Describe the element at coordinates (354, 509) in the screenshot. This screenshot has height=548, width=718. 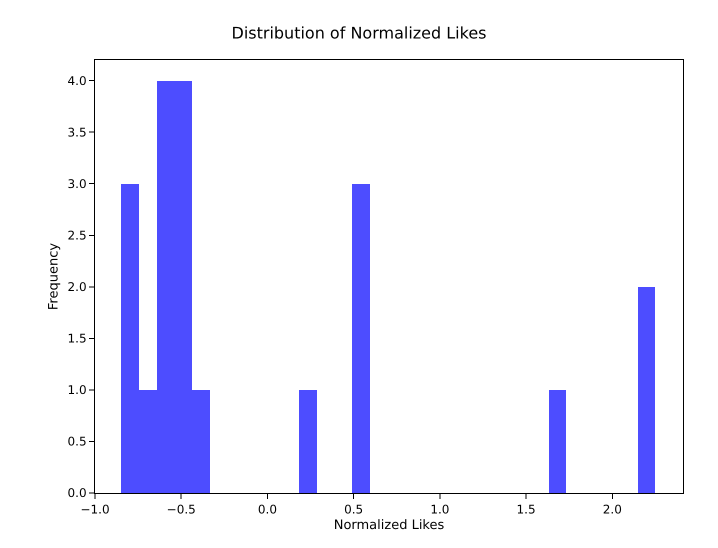
I see `x-tick-label: 0.5` at that location.